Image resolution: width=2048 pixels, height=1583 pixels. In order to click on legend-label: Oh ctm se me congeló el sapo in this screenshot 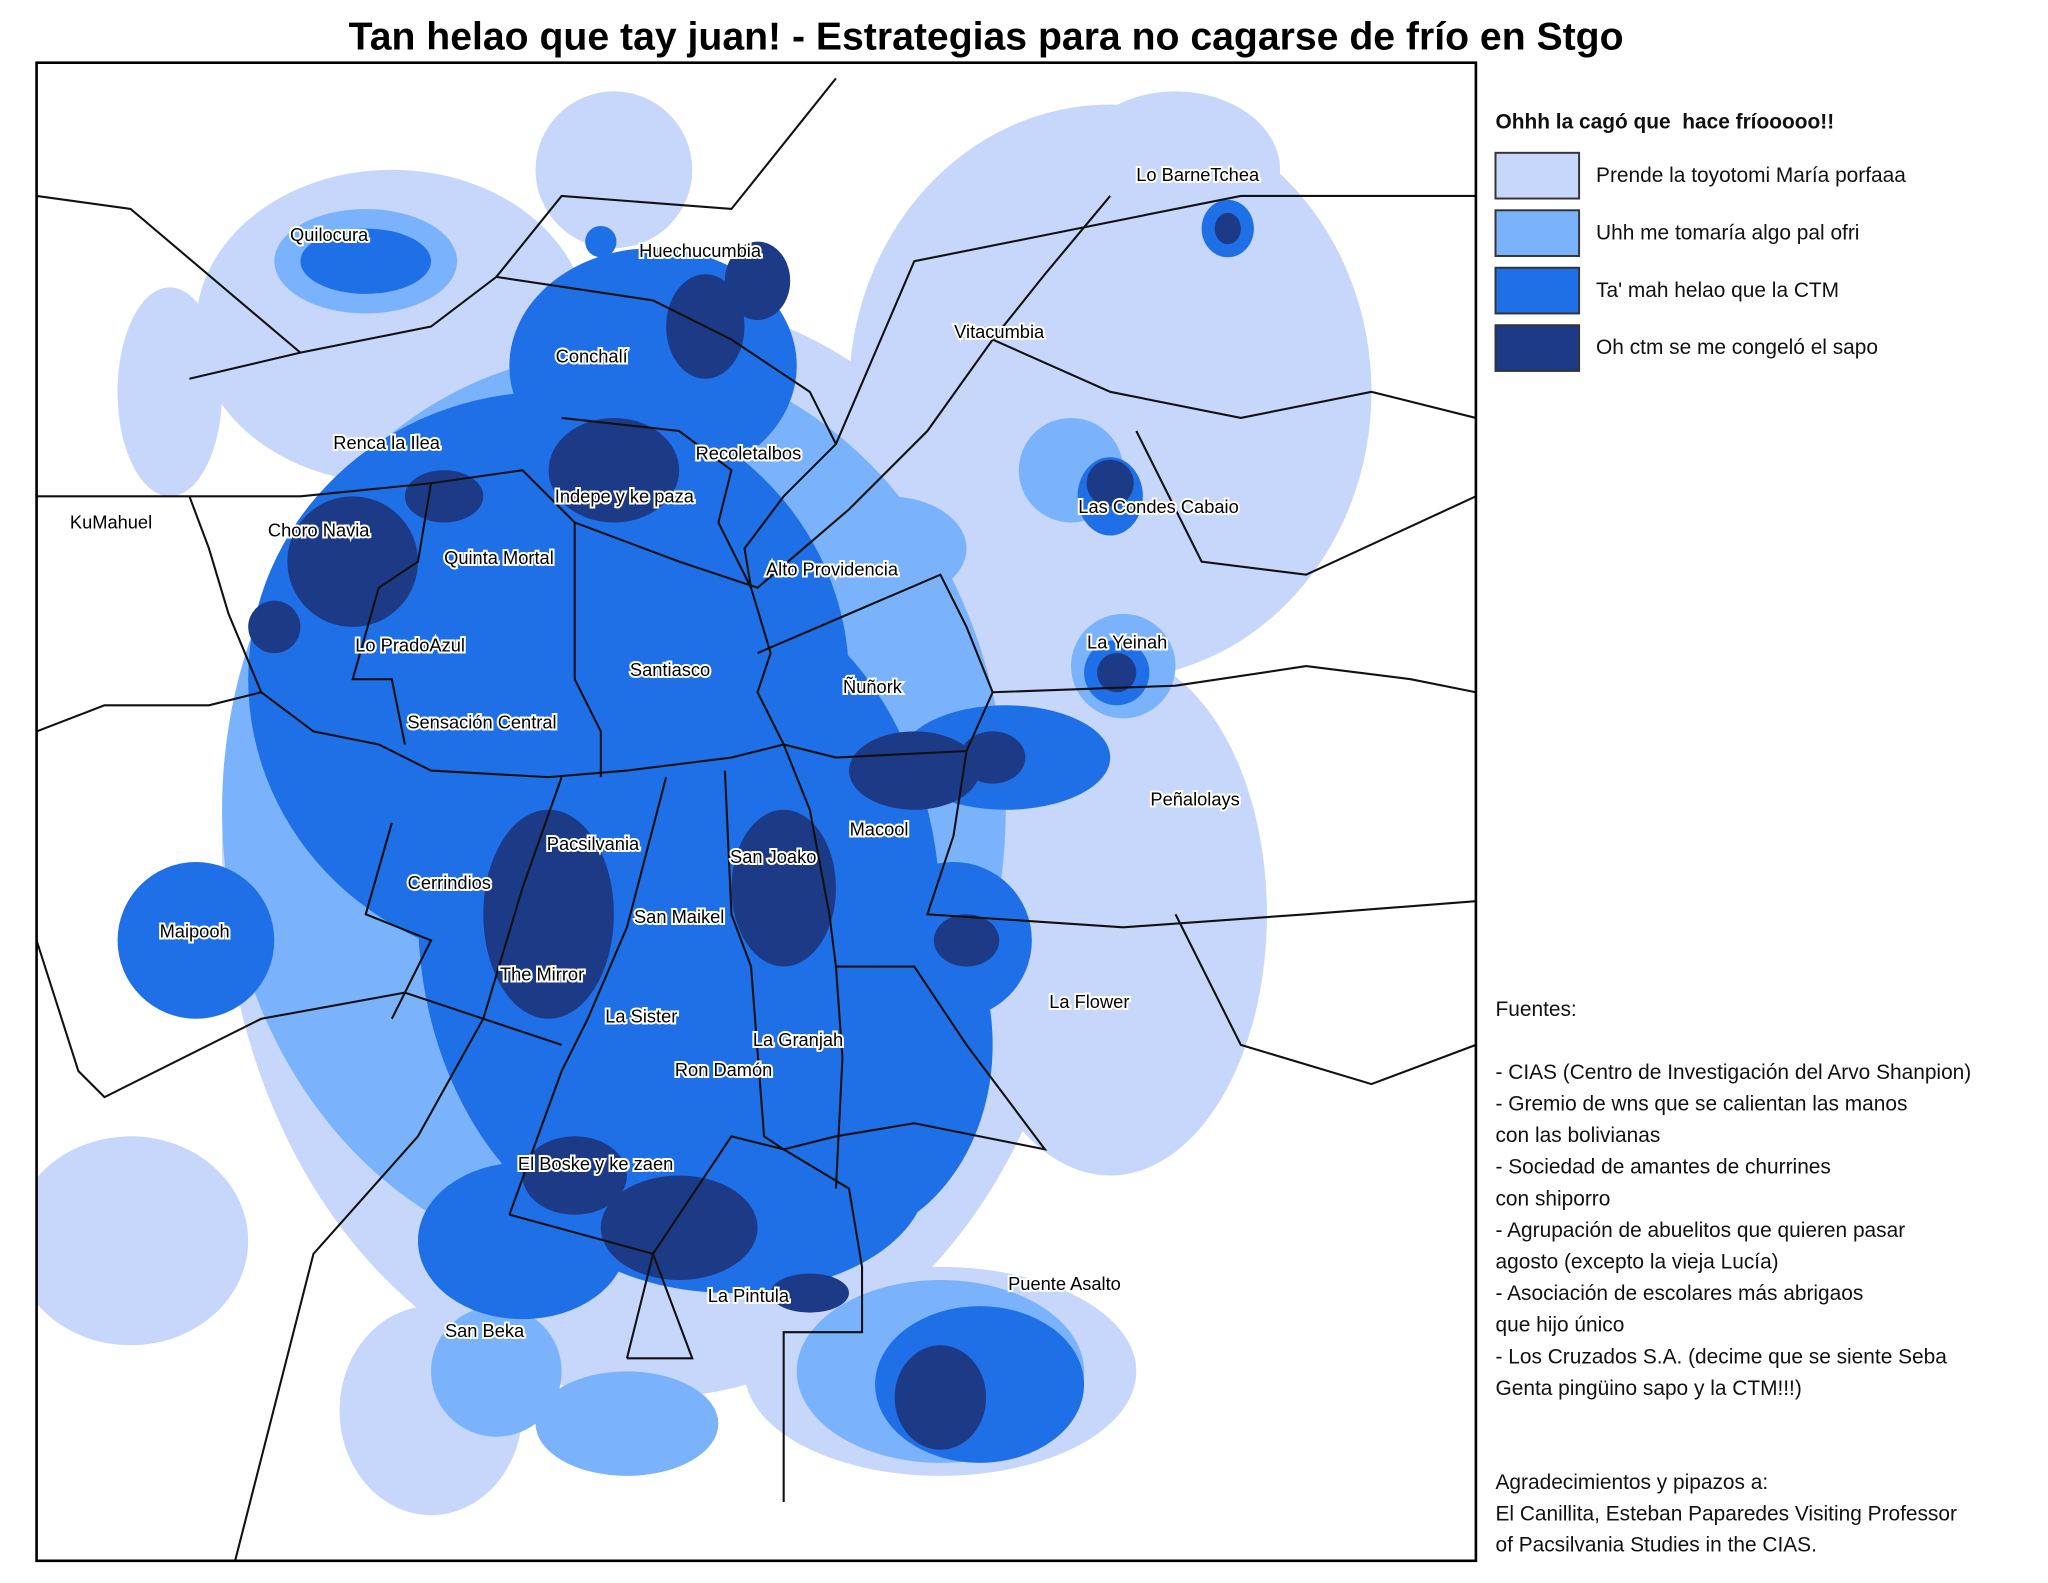, I will do `click(1737, 347)`.